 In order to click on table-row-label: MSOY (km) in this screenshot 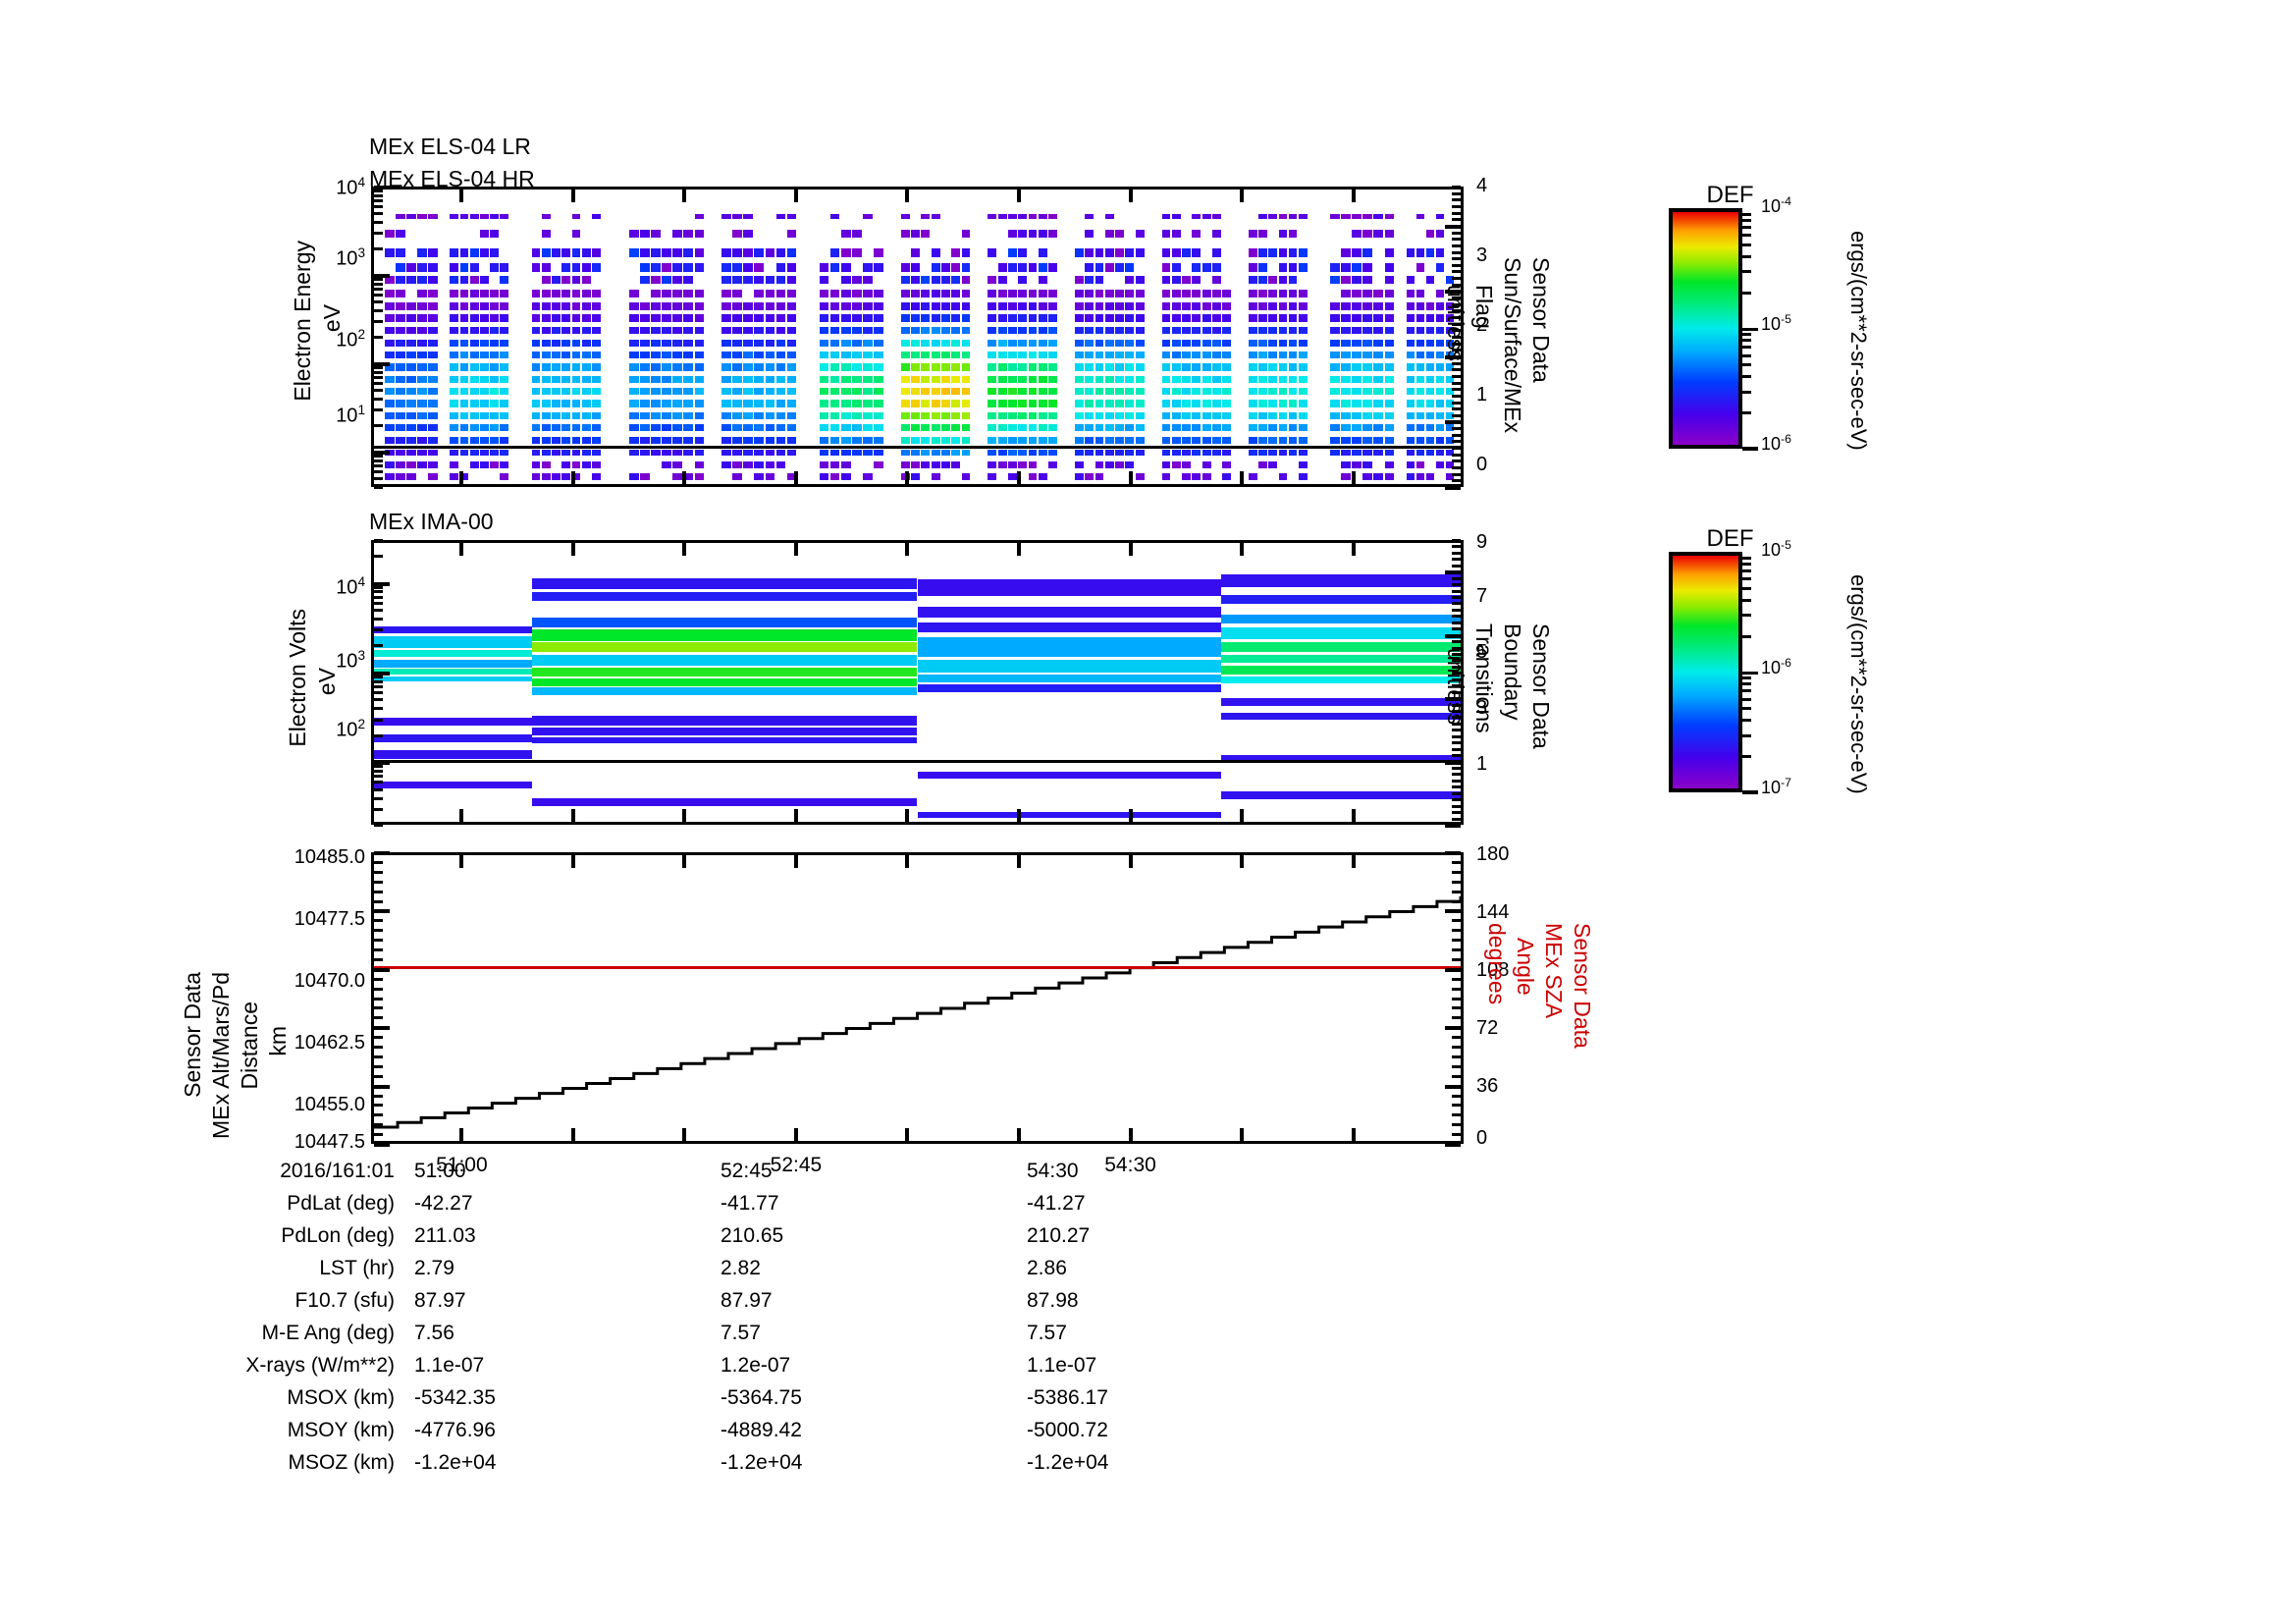, I will do `click(341, 1430)`.